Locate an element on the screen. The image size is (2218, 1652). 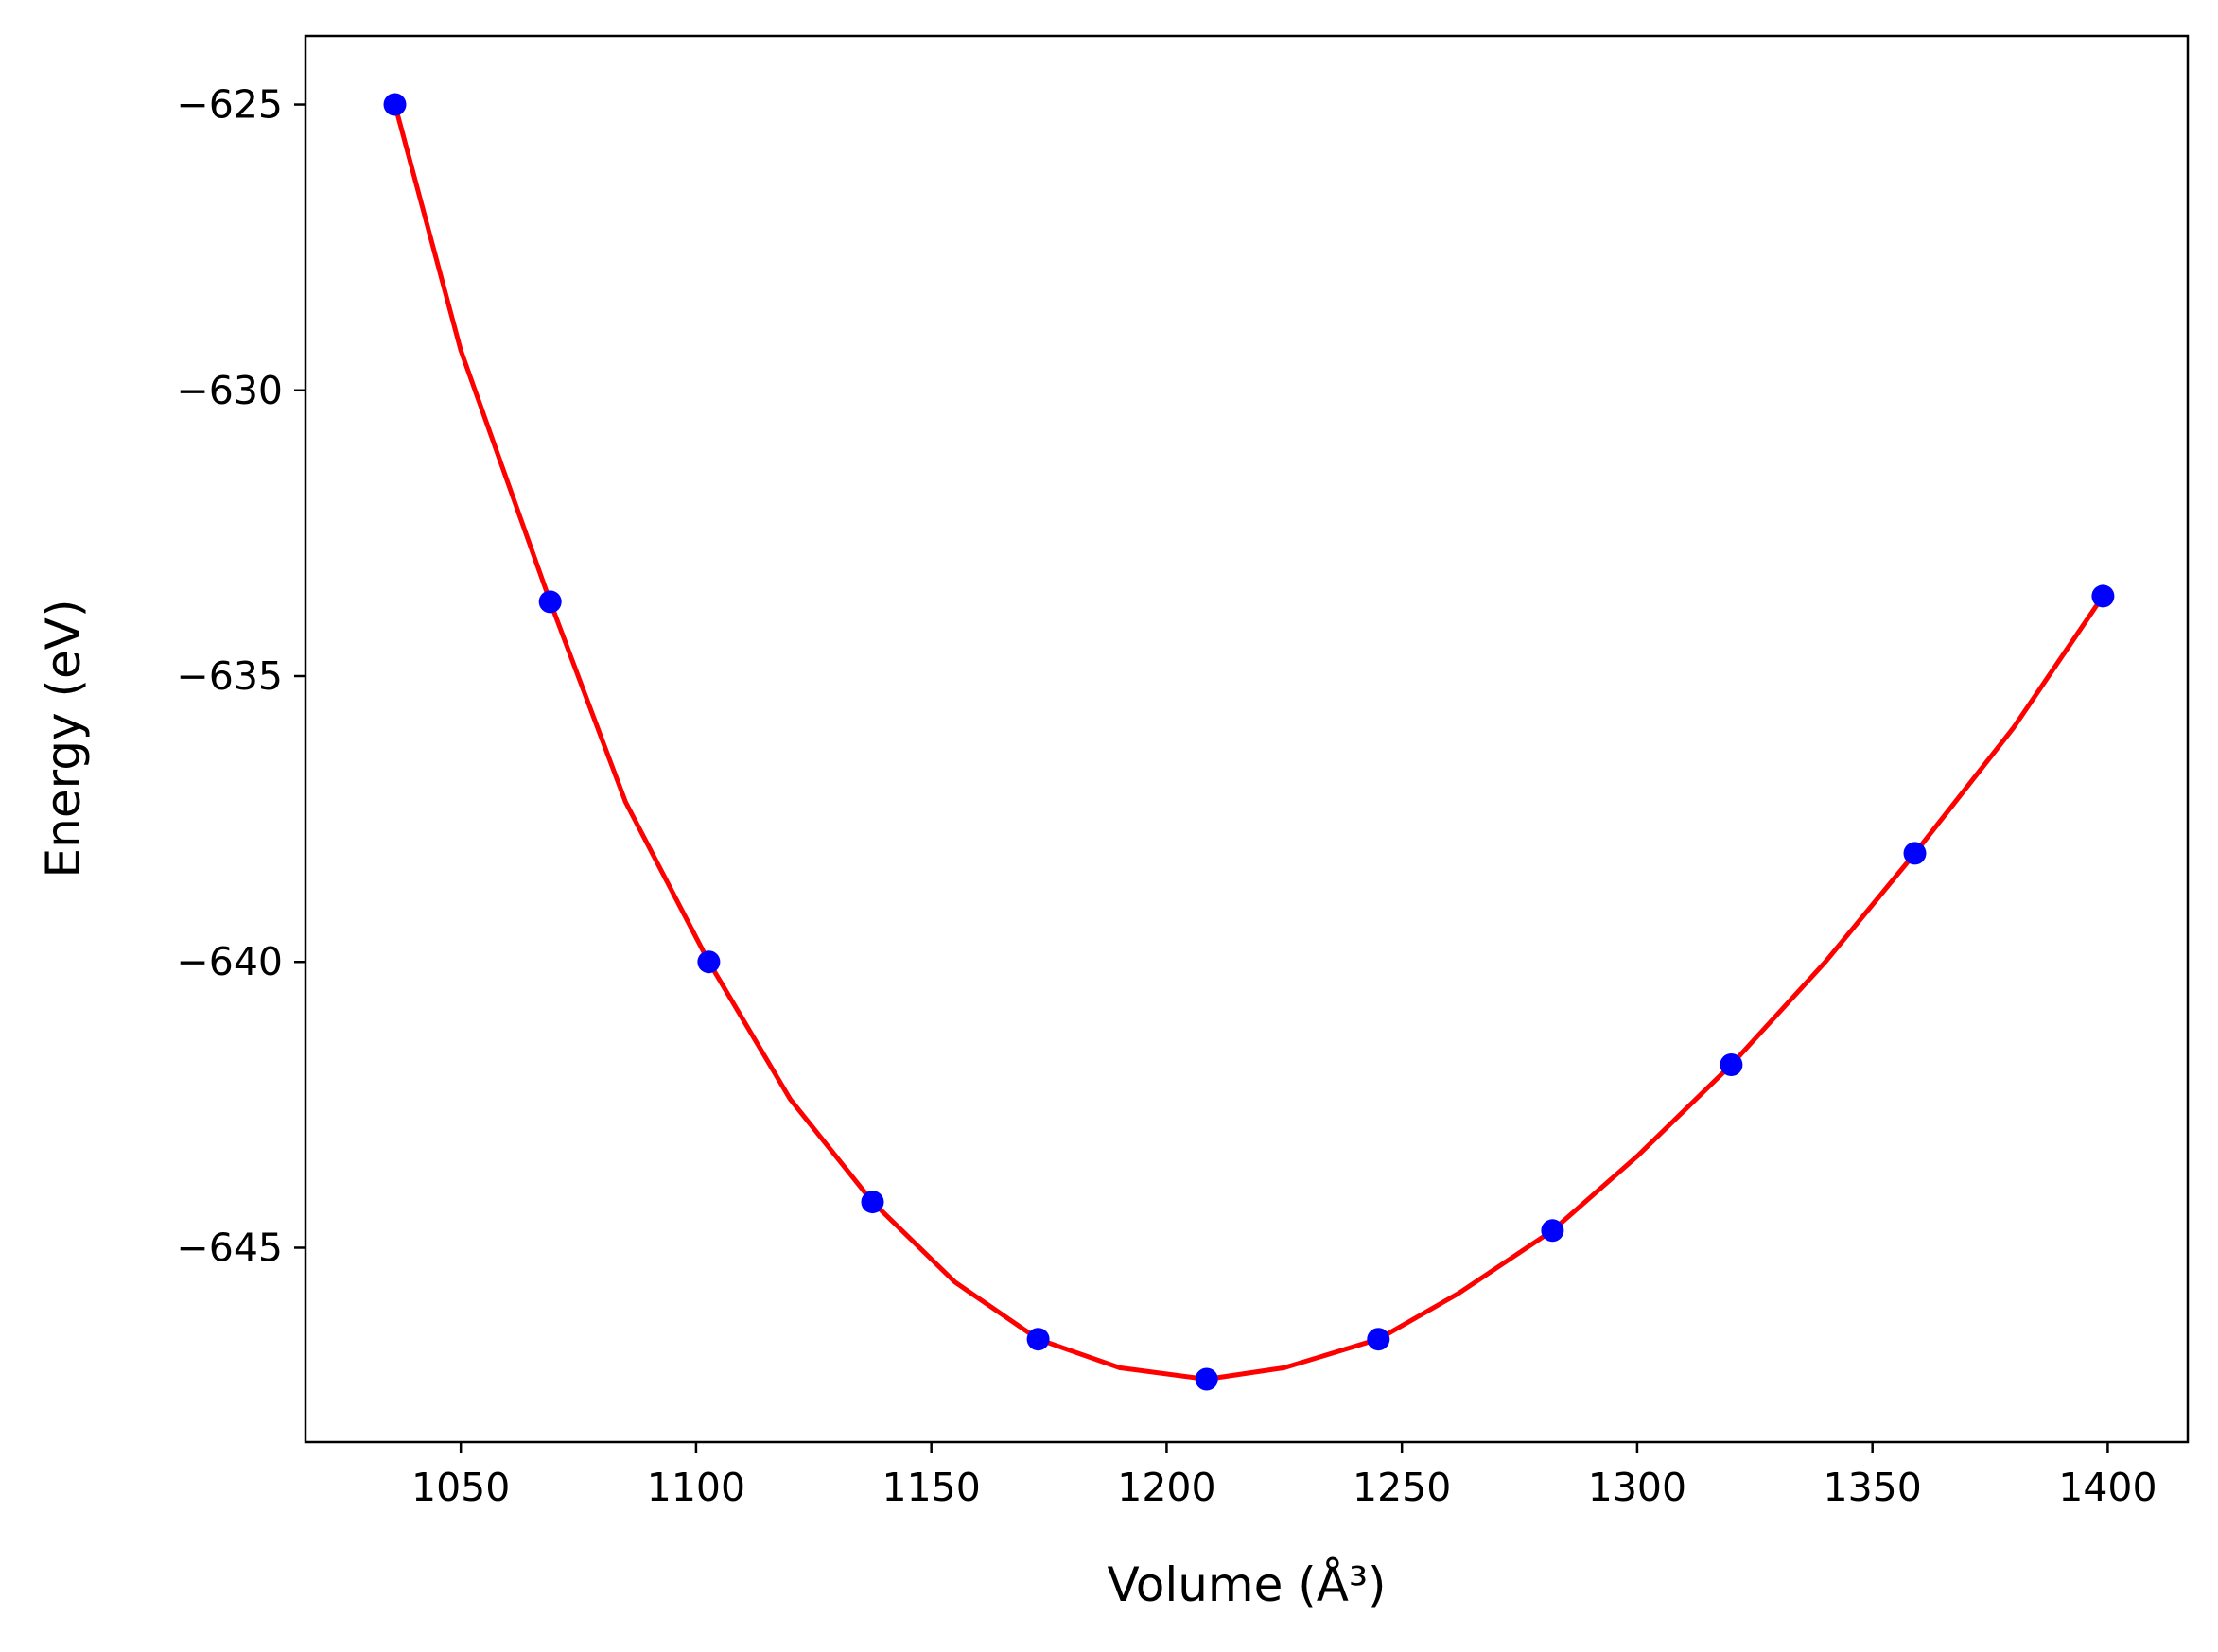
x-tick-label: 1150 is located at coordinates (931, 1488).